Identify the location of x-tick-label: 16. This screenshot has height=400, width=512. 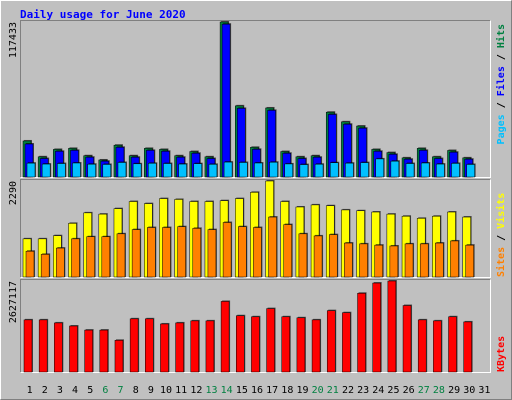
(257, 390).